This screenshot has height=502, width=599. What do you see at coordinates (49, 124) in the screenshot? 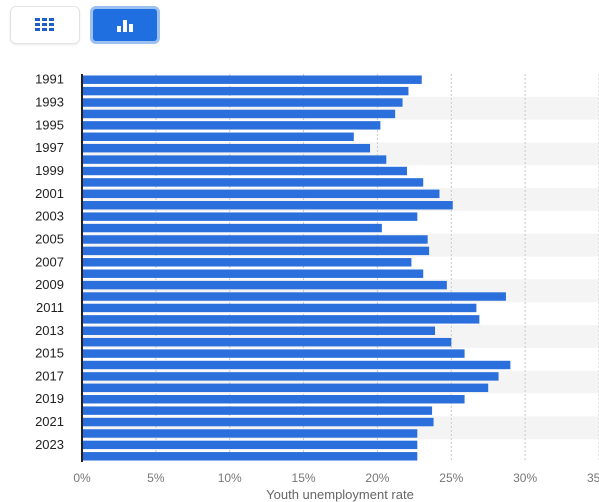
I see `y-tick-label: 1995` at bounding box center [49, 124].